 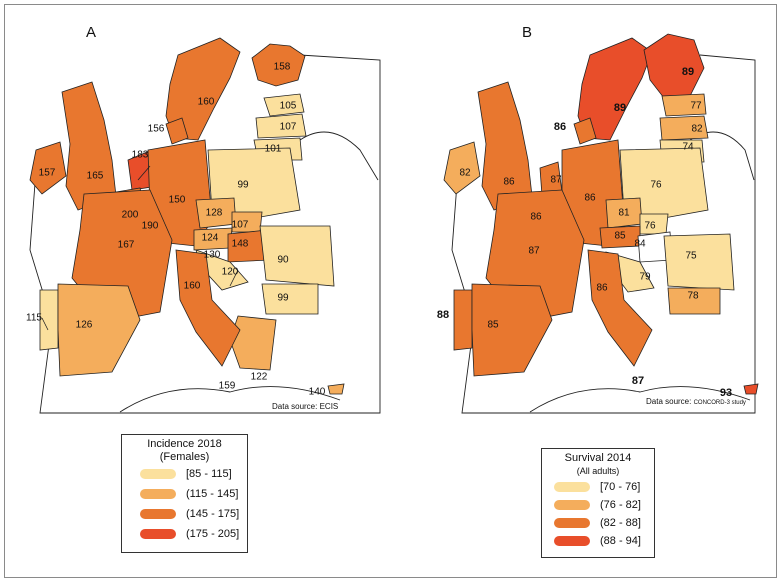 What do you see at coordinates (604, 487) in the screenshot?
I see `legend-b-item: [70 - 76]` at bounding box center [604, 487].